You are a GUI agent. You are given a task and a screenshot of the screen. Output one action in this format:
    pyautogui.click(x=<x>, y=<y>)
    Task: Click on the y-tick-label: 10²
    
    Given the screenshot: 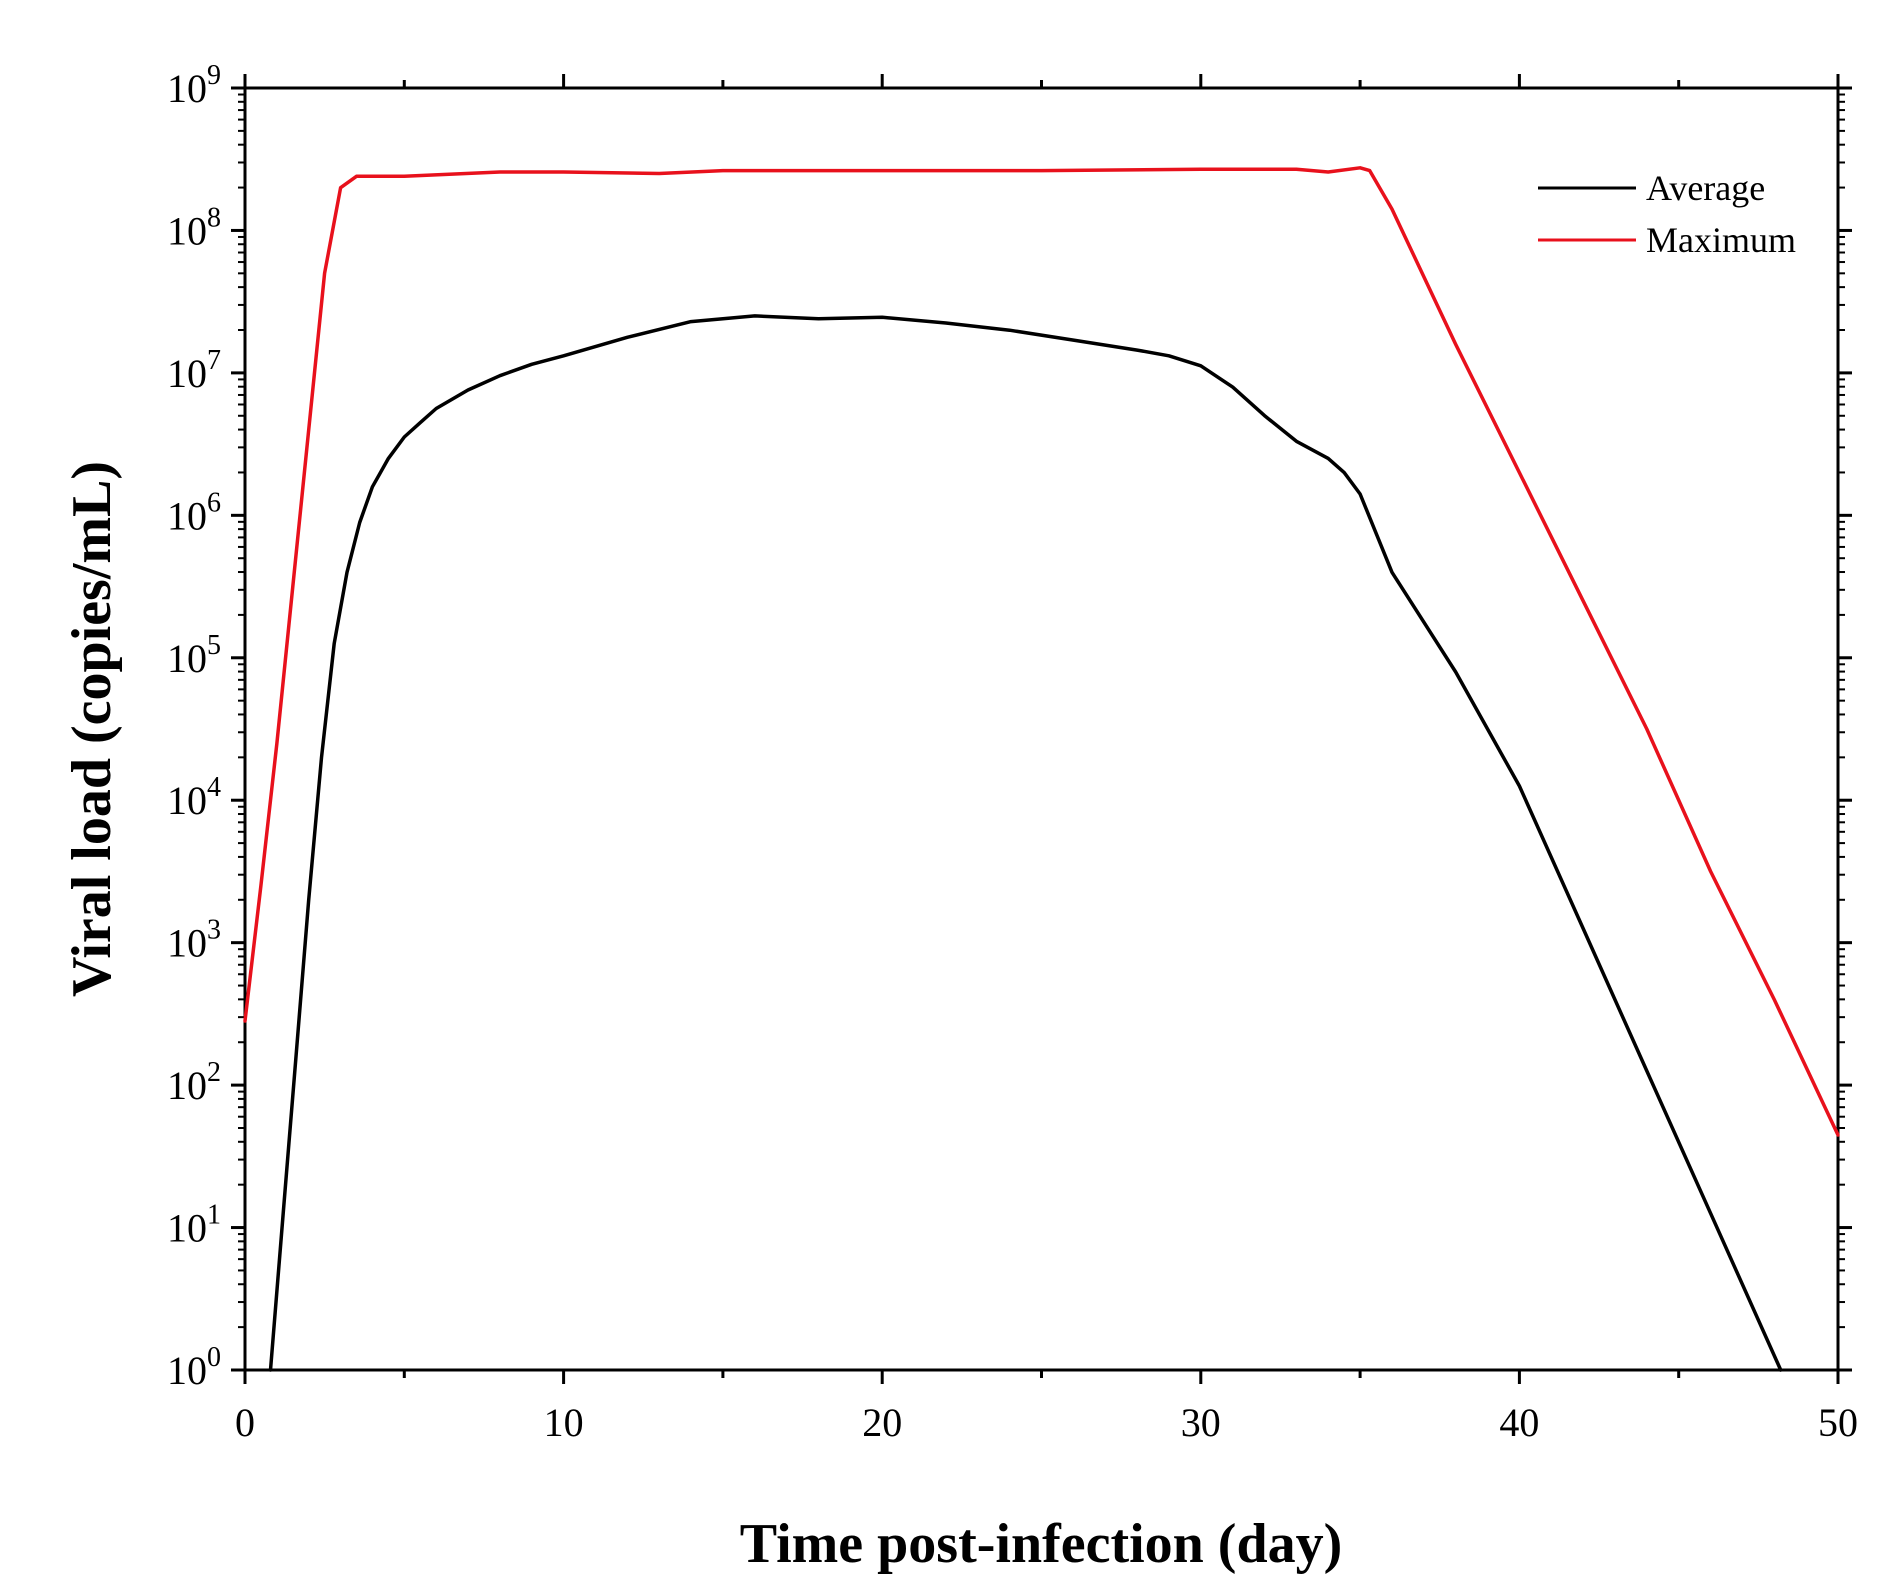 What is the action you would take?
    pyautogui.click(x=194, y=1082)
    